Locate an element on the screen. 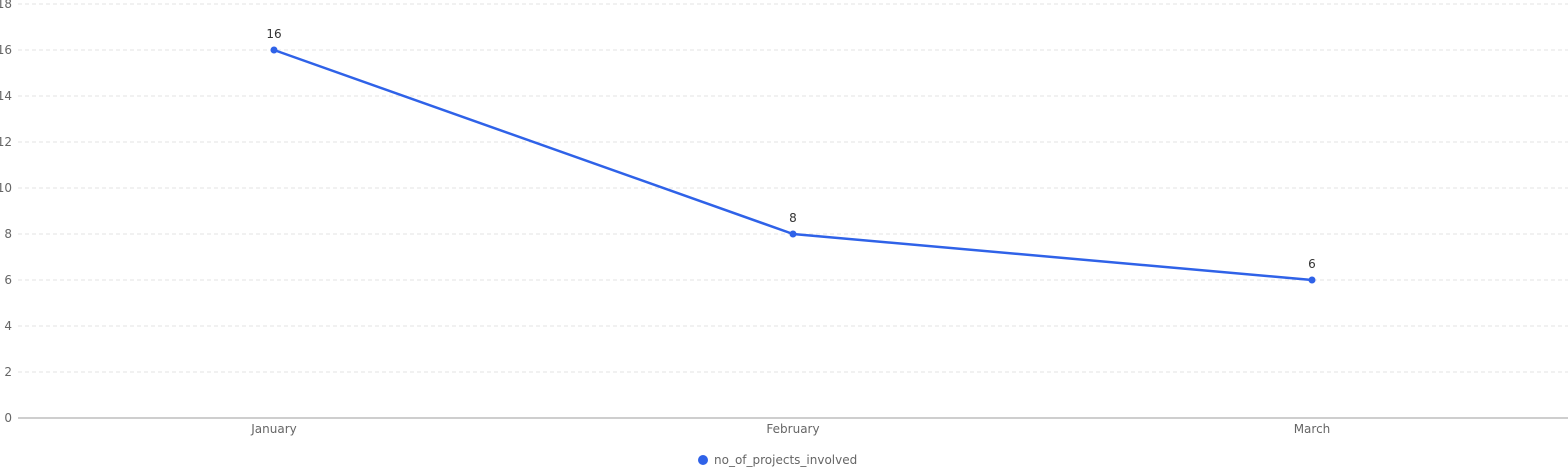  y-tick-label: 2 is located at coordinates (8, 372).